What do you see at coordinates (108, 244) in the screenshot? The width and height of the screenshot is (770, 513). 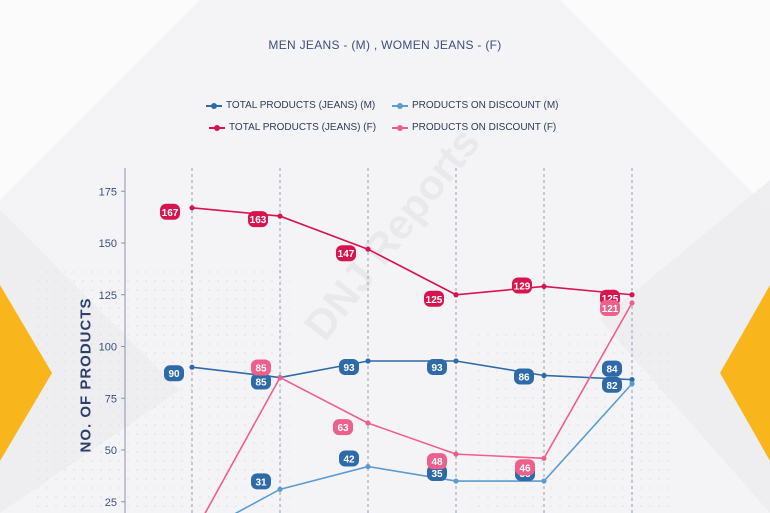 I see `y-tick-label: 150` at bounding box center [108, 244].